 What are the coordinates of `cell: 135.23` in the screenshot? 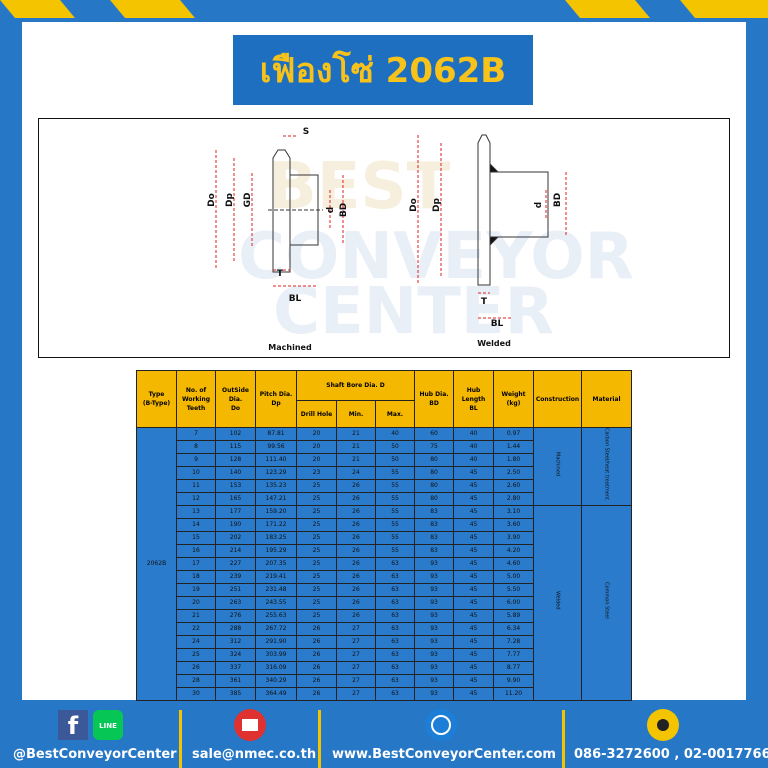 It's located at (276, 486).